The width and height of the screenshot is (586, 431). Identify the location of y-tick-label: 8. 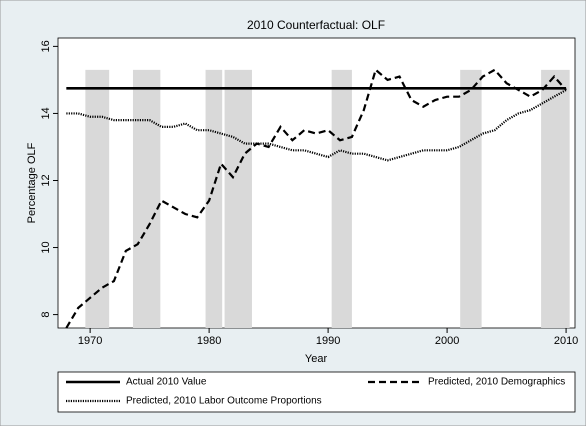
(46, 315).